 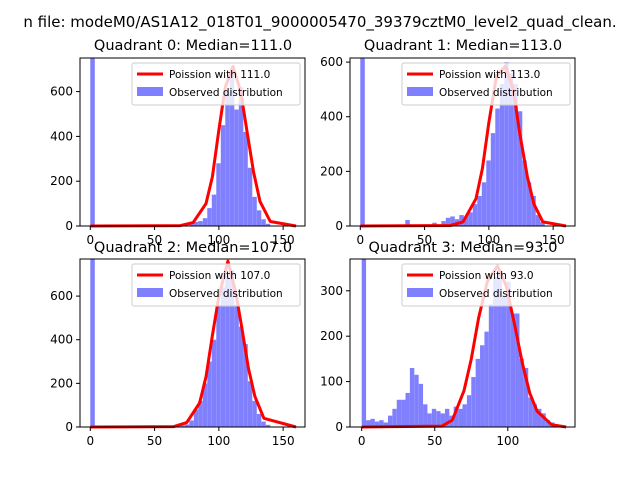 What do you see at coordinates (219, 276) in the screenshot?
I see `legend-fit-label: Poission with 107.0` at bounding box center [219, 276].